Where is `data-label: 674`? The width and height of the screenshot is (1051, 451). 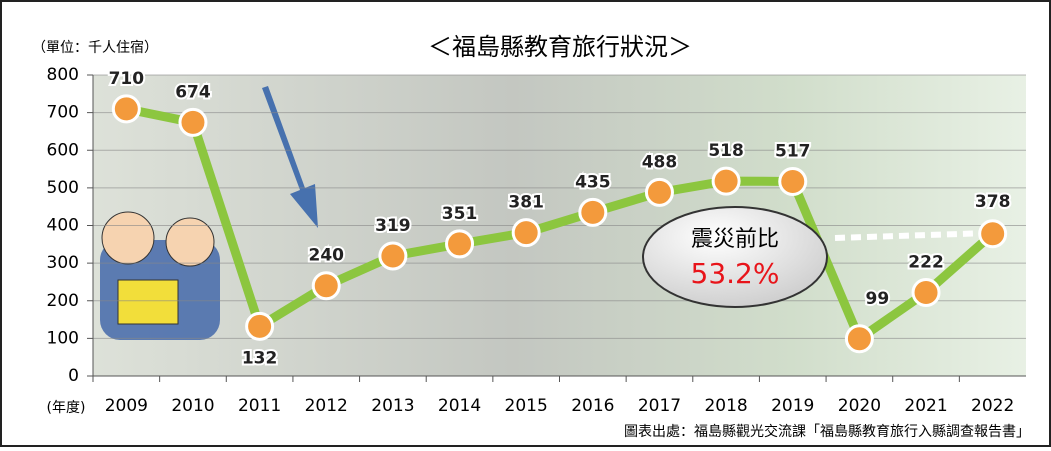
data-label: 674 is located at coordinates (193, 92).